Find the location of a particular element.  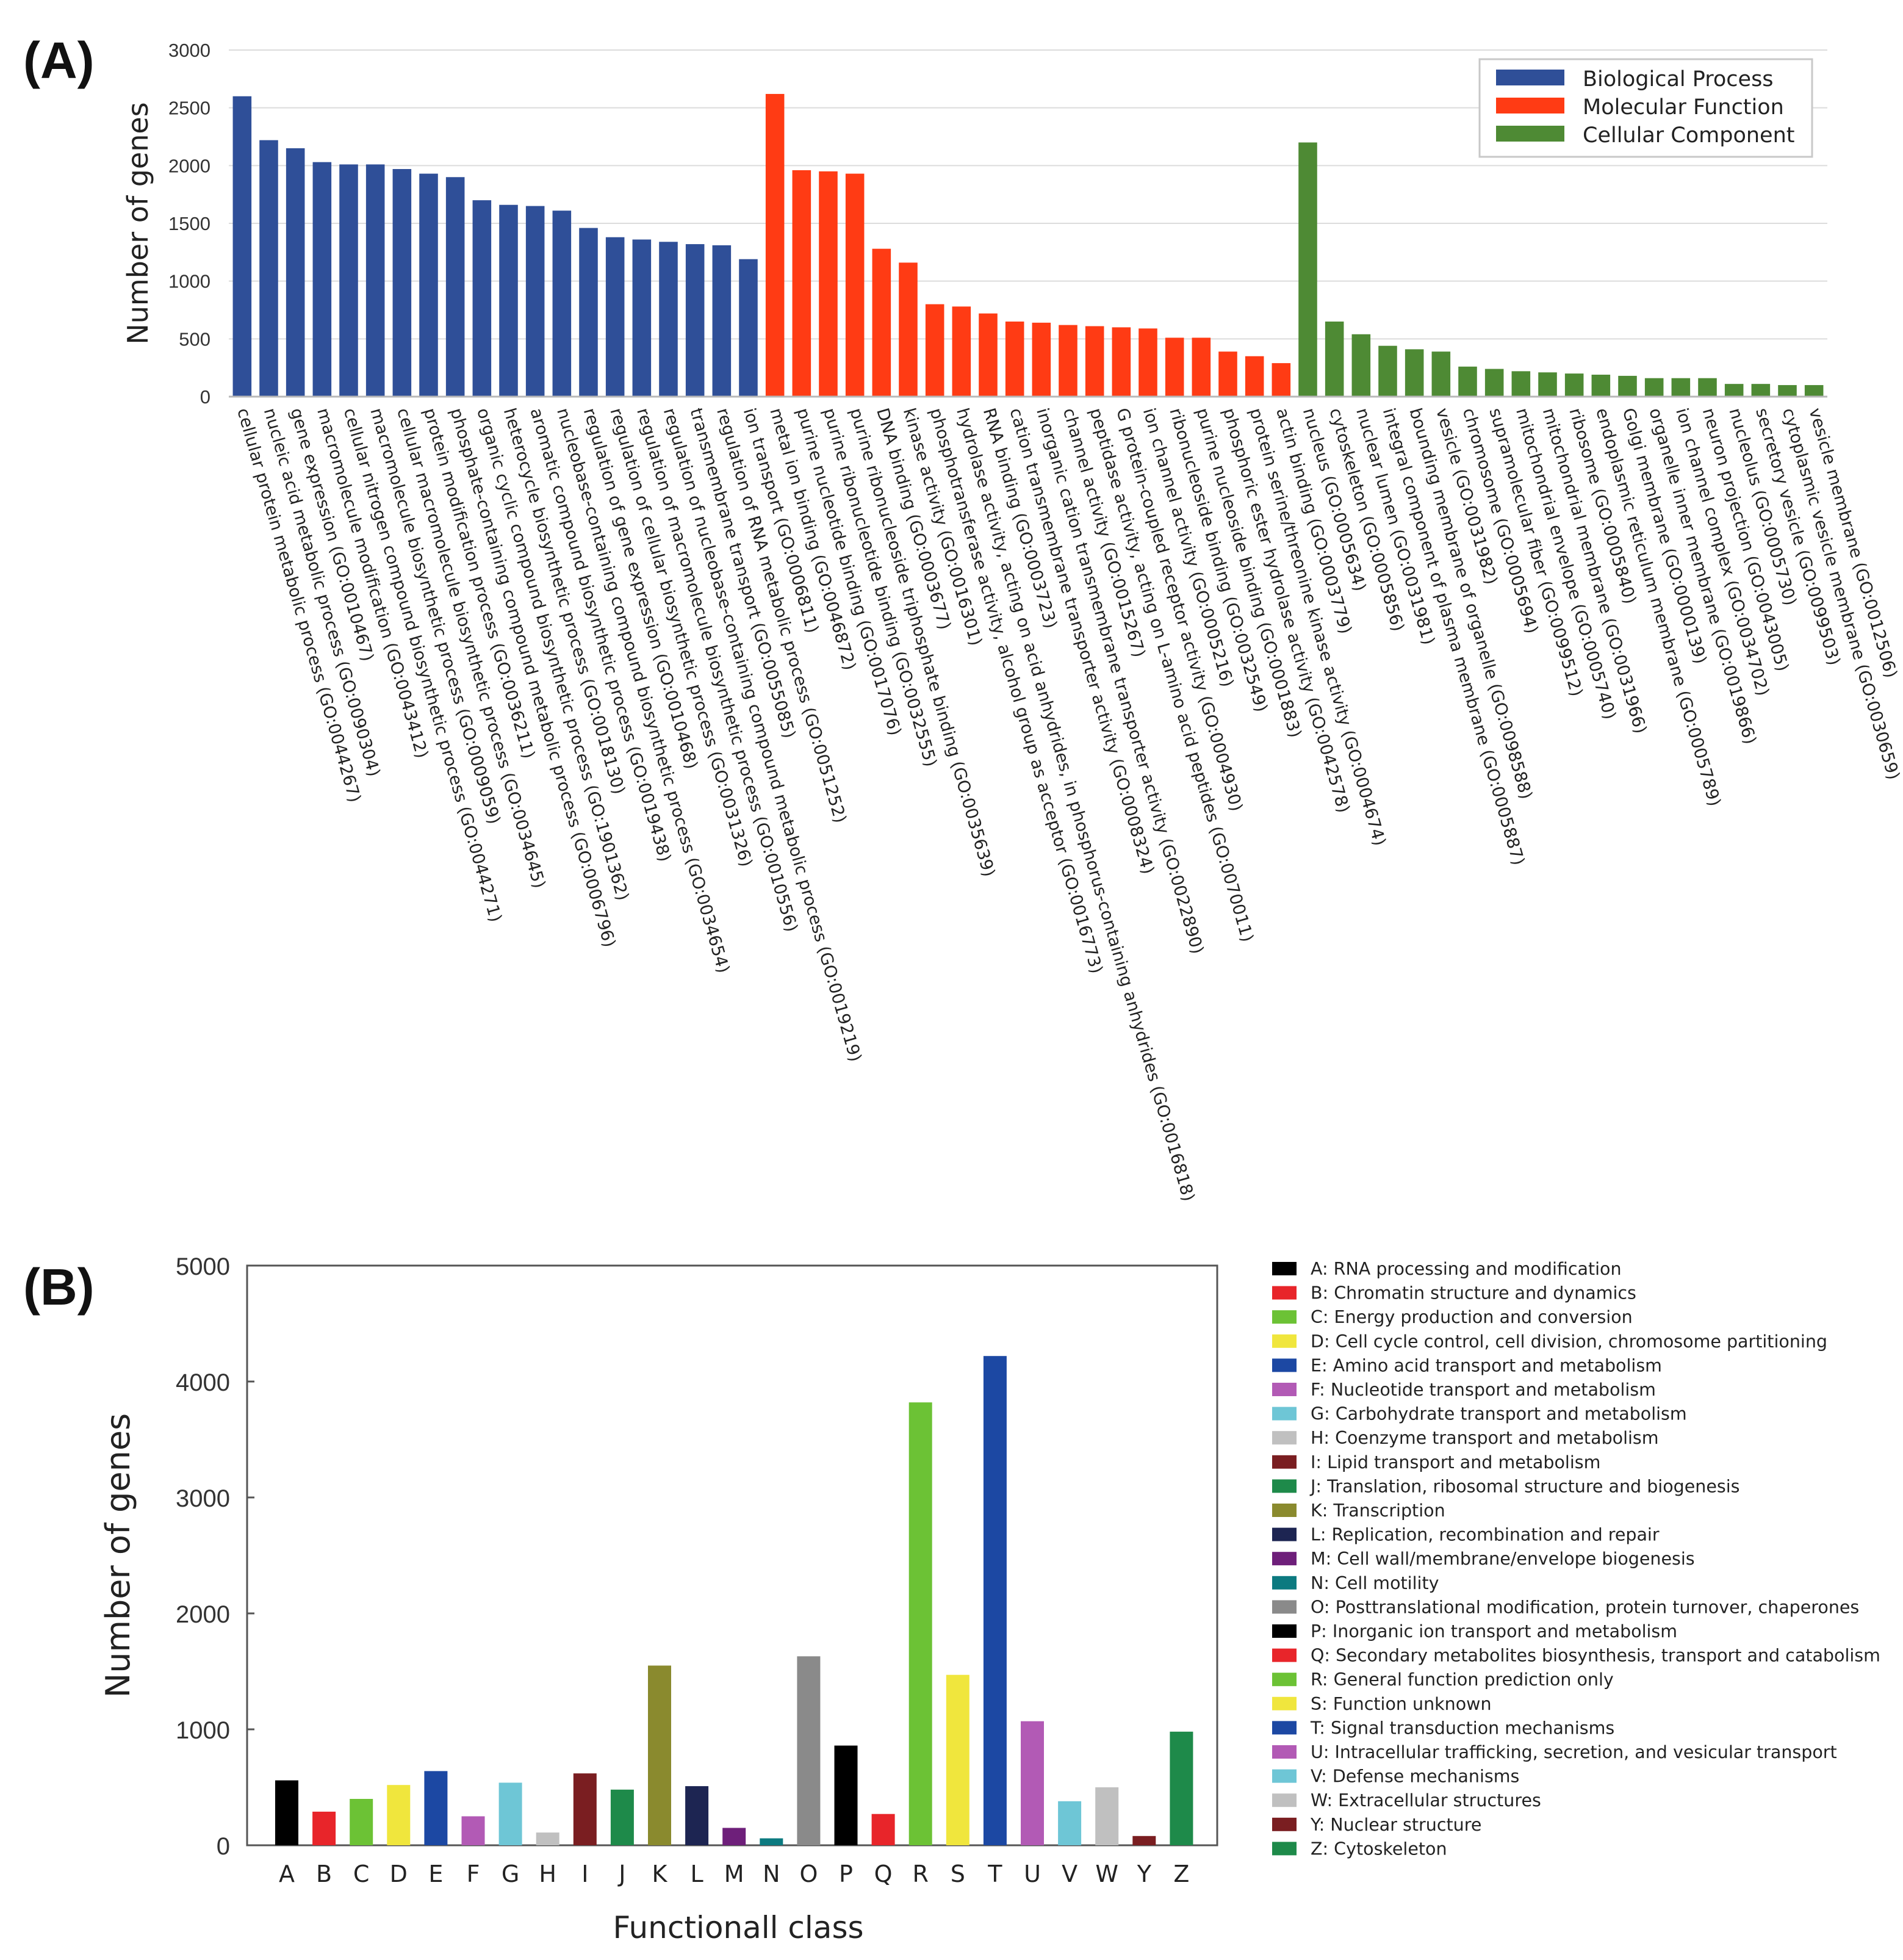

b-bar-z is located at coordinates (1182, 1788).